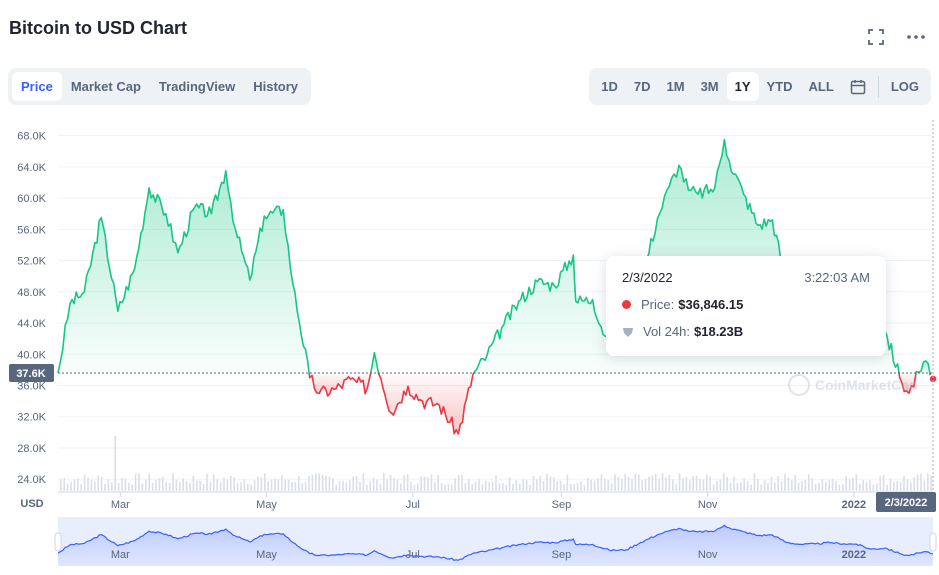 The image size is (939, 575). I want to click on baseline-label-bg, so click(31, 372).